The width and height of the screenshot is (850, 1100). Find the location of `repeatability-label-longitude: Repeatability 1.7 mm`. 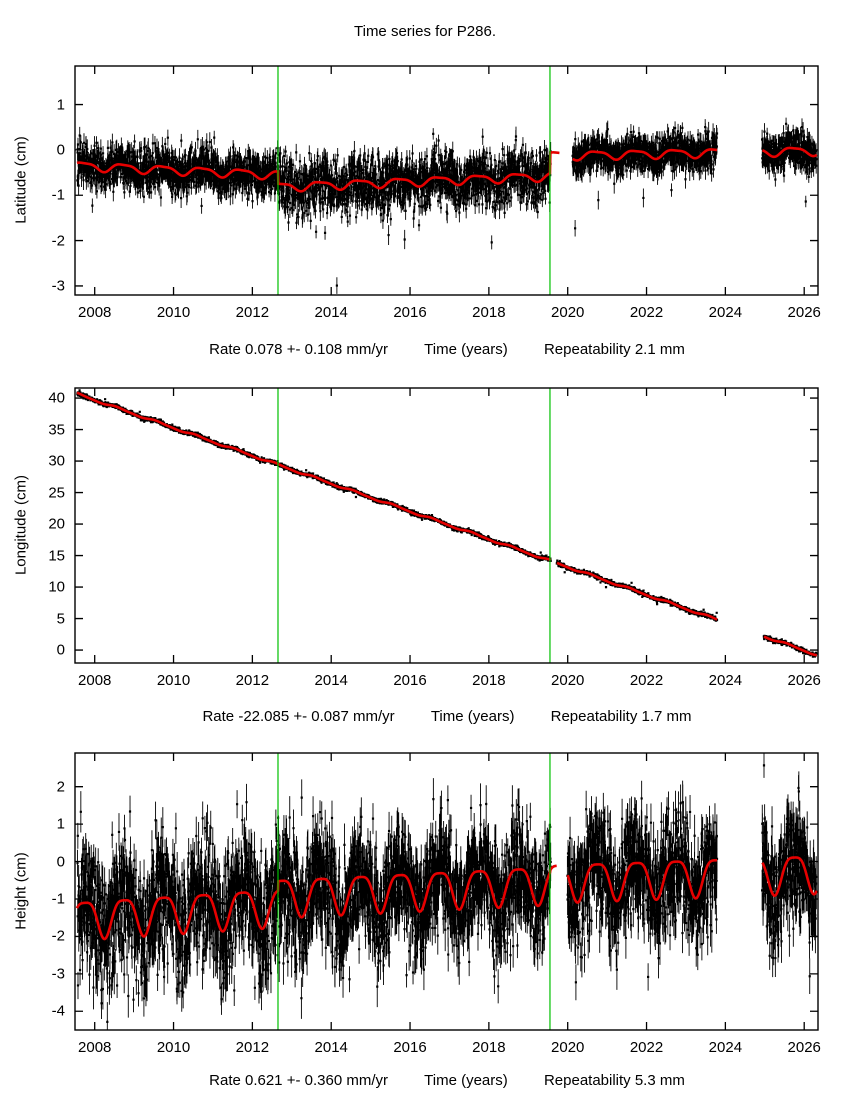

repeatability-label-longitude: Repeatability 1.7 mm is located at coordinates (621, 716).